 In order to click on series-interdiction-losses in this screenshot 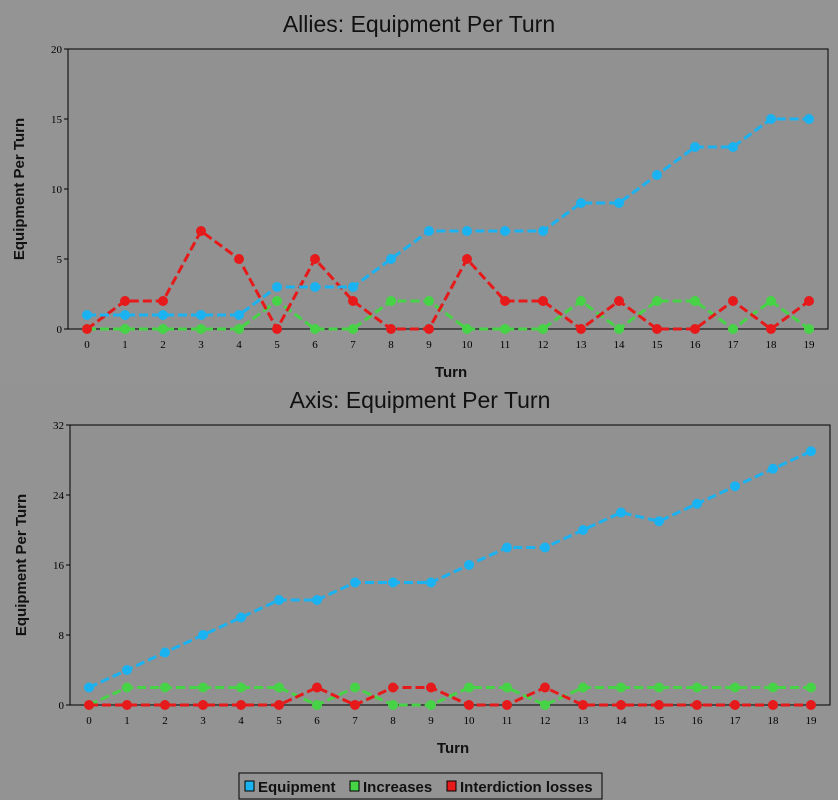, I will do `click(450, 696)`.